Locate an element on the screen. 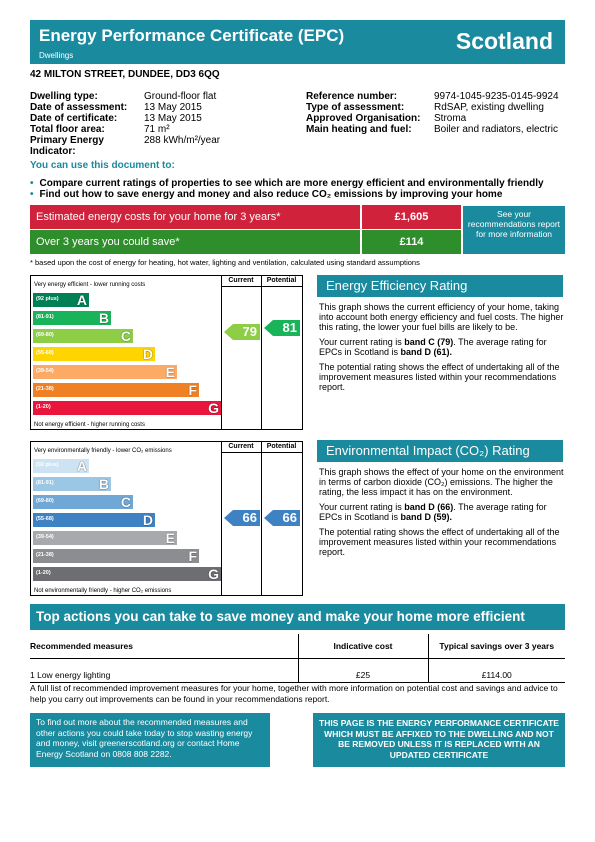 The image size is (595, 842). band-c-bar: (69-80) C is located at coordinates (83, 502).